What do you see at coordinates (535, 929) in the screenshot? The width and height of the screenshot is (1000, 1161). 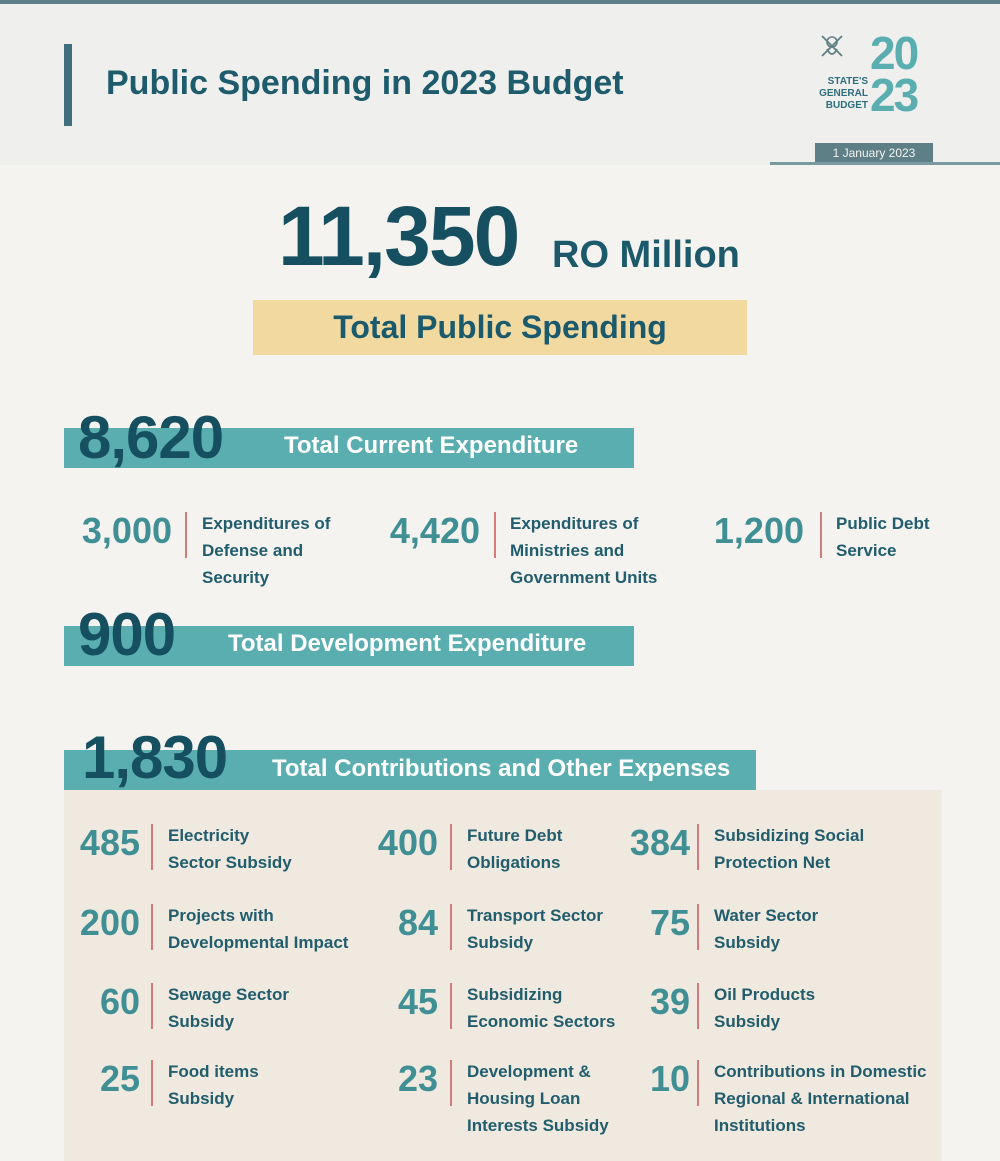 I see `contribution-item-label: Transport Sector Subsidy` at bounding box center [535, 929].